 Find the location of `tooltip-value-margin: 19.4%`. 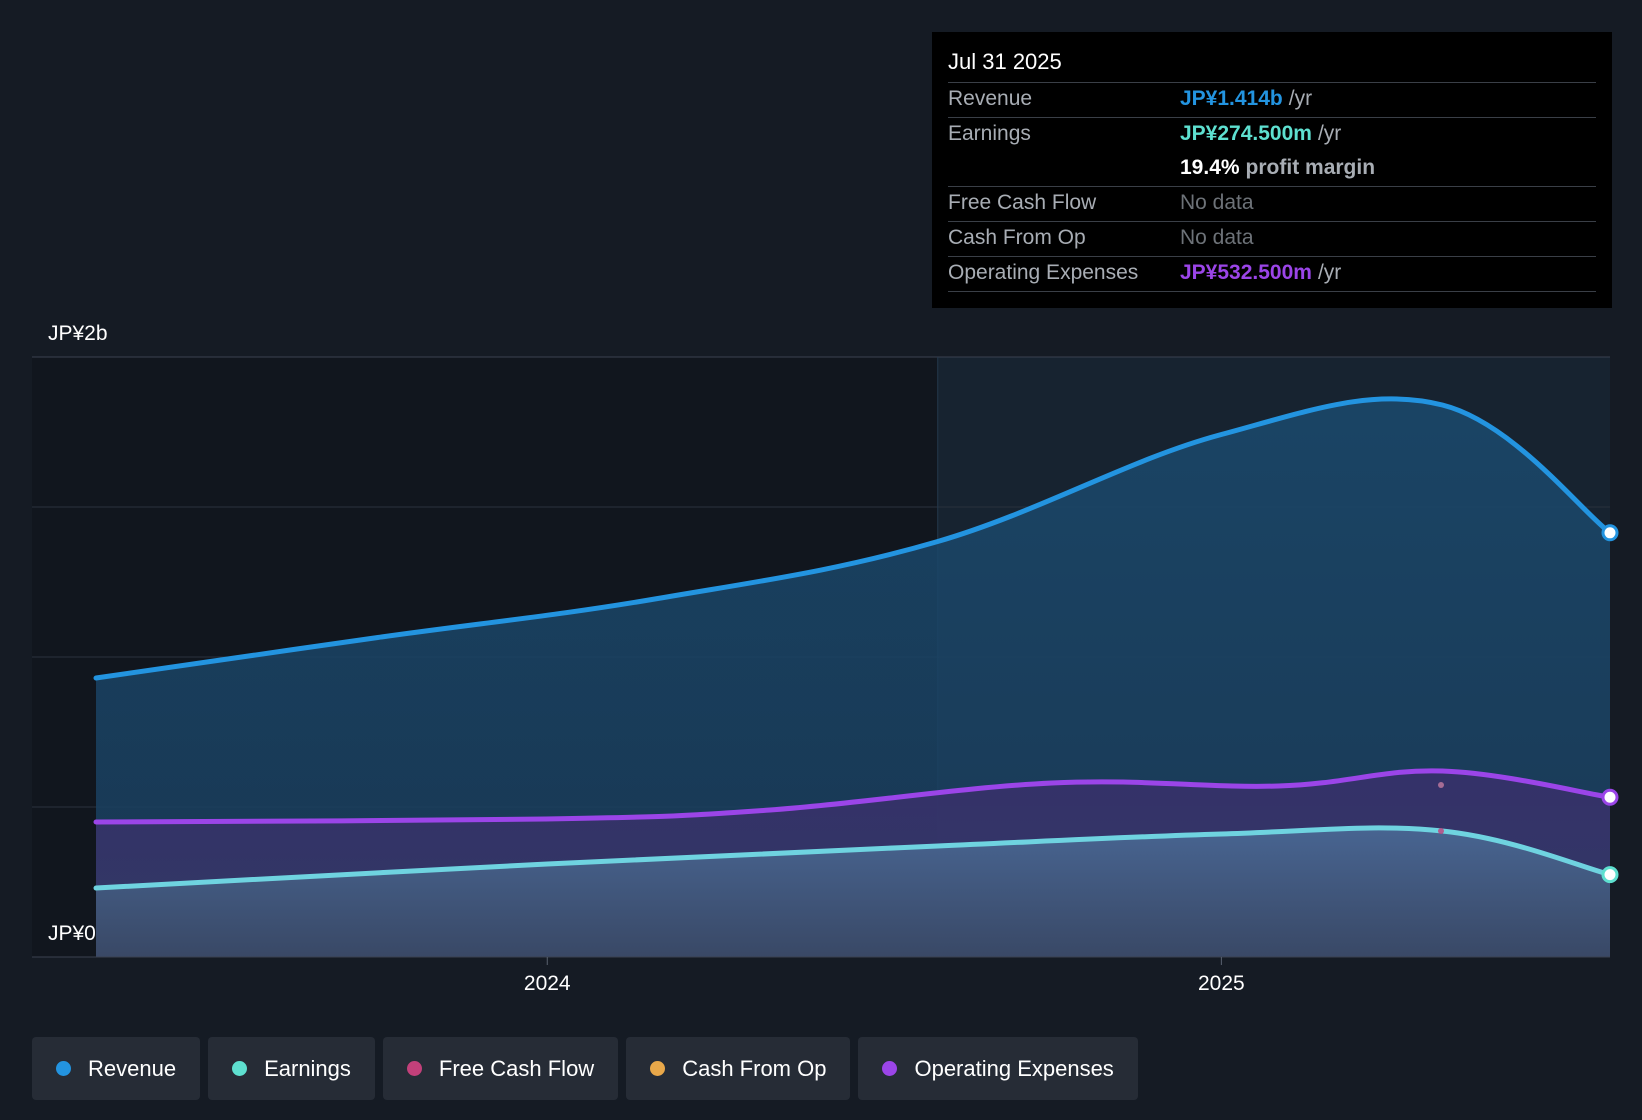

tooltip-value-margin: 19.4% is located at coordinates (1210, 167).